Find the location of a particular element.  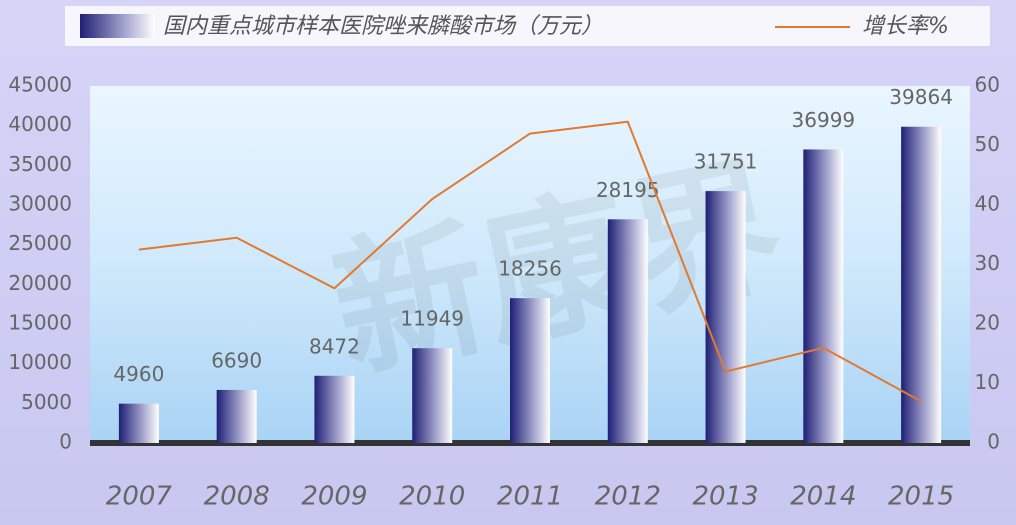

data-label: 4960 is located at coordinates (138, 374).